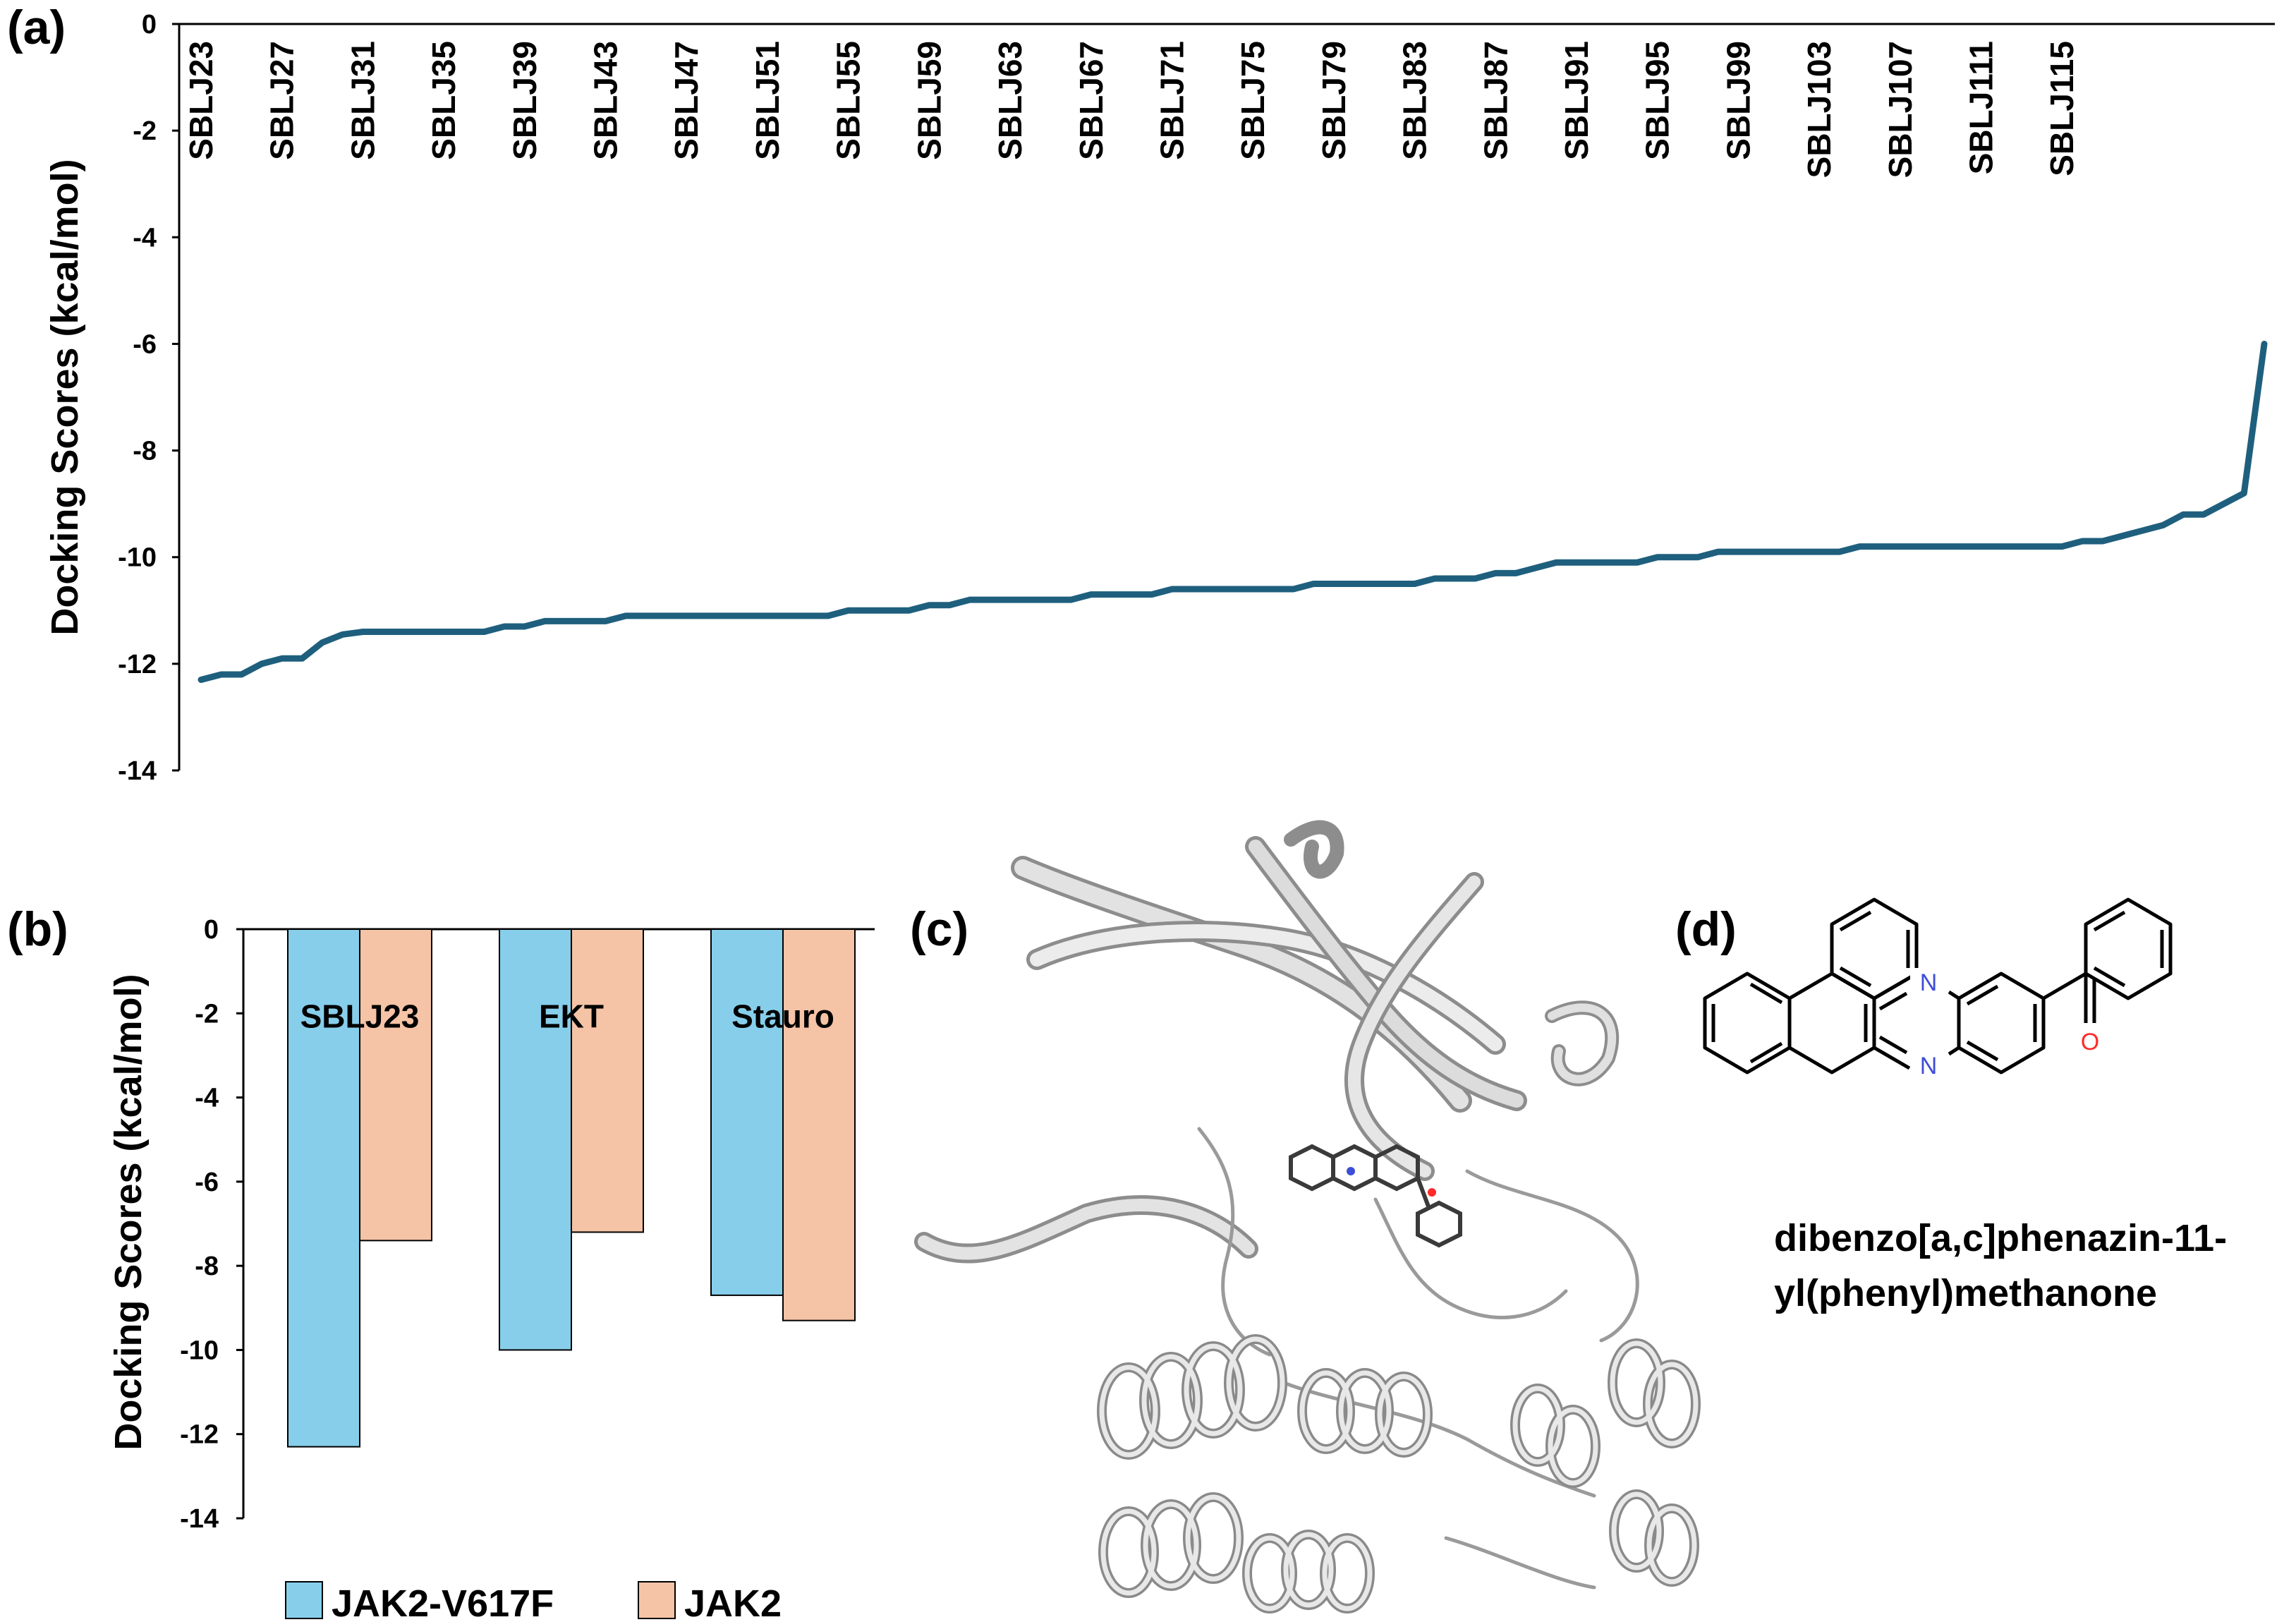  What do you see at coordinates (1981, 107) in the screenshot?
I see `panel-a-x-tick-label: SBLJ111` at bounding box center [1981, 107].